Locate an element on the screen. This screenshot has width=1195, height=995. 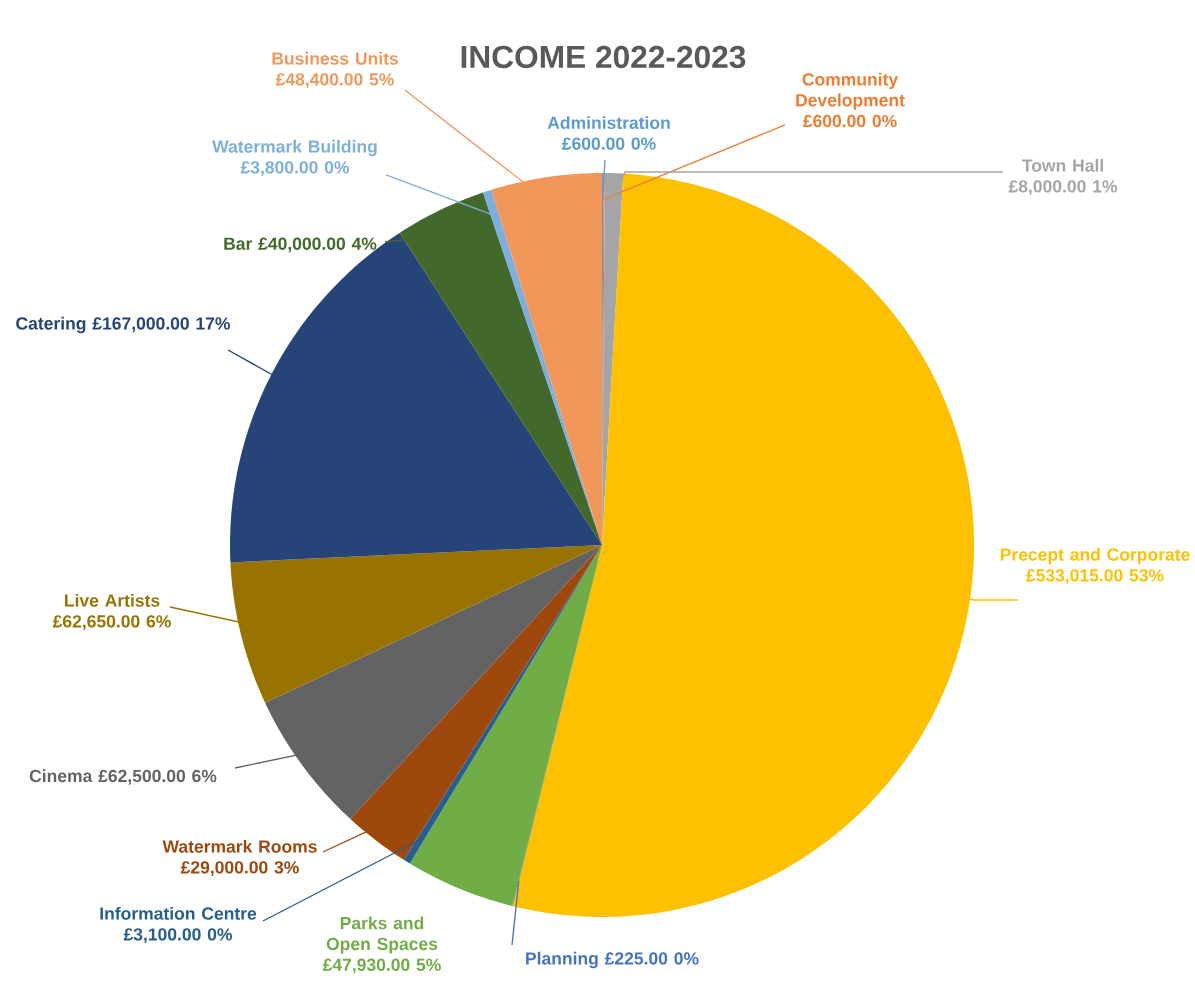
slice-label: Bar is located at coordinates (238, 243).